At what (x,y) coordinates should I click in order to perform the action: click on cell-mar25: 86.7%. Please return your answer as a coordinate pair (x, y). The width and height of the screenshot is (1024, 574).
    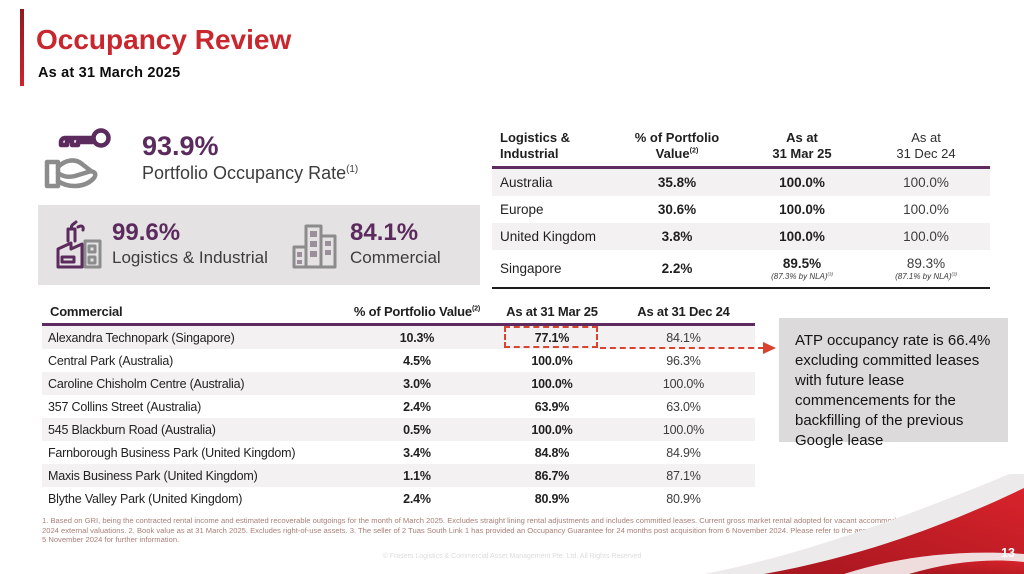
    Looking at the image, I should click on (552, 475).